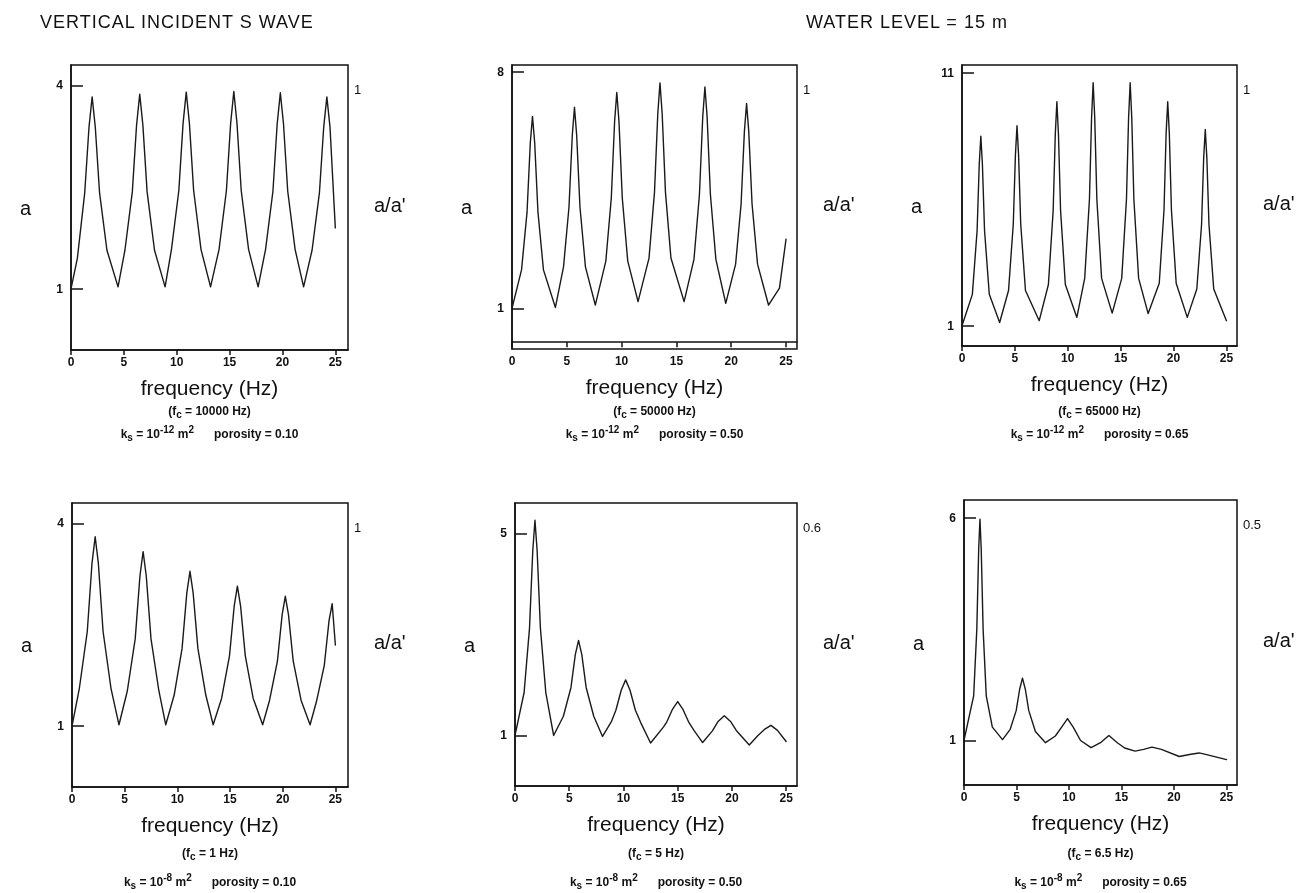  I want to click on y-tick-label: 8, so click(501, 71).